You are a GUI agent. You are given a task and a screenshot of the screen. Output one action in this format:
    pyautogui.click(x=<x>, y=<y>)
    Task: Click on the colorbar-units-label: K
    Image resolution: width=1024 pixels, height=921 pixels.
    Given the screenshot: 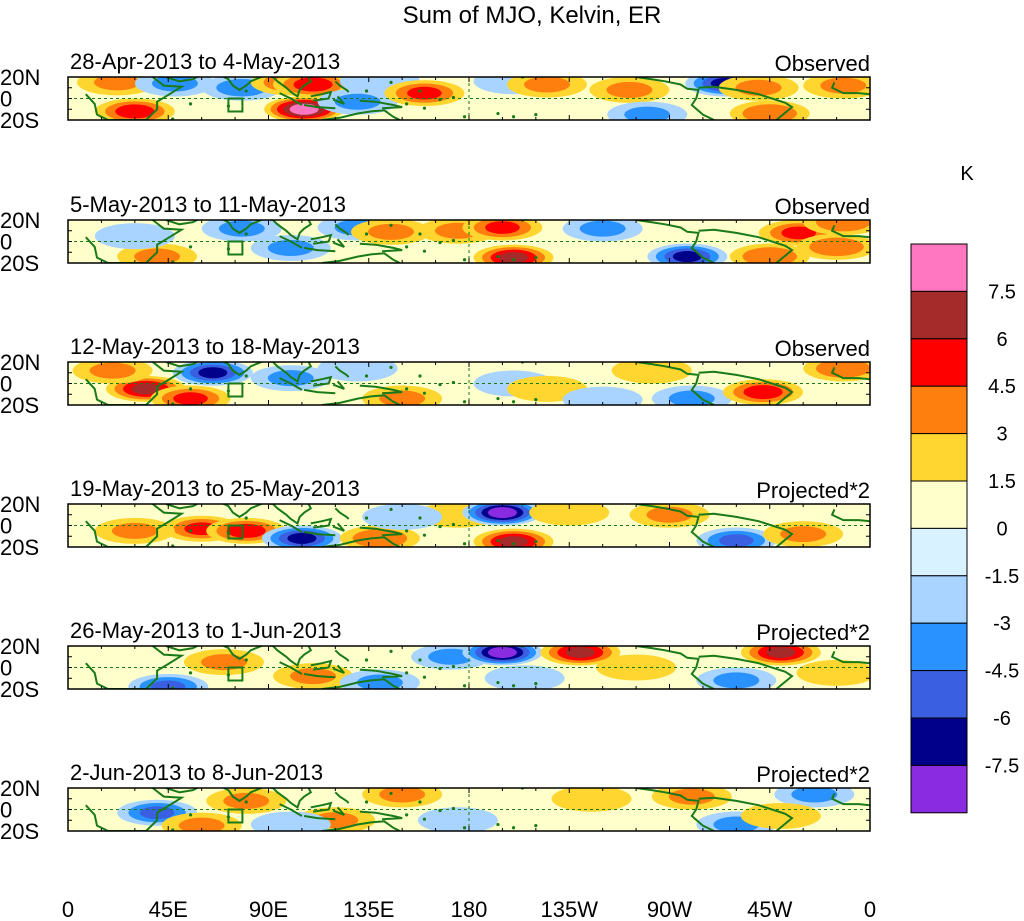 What is the action you would take?
    pyautogui.click(x=967, y=174)
    